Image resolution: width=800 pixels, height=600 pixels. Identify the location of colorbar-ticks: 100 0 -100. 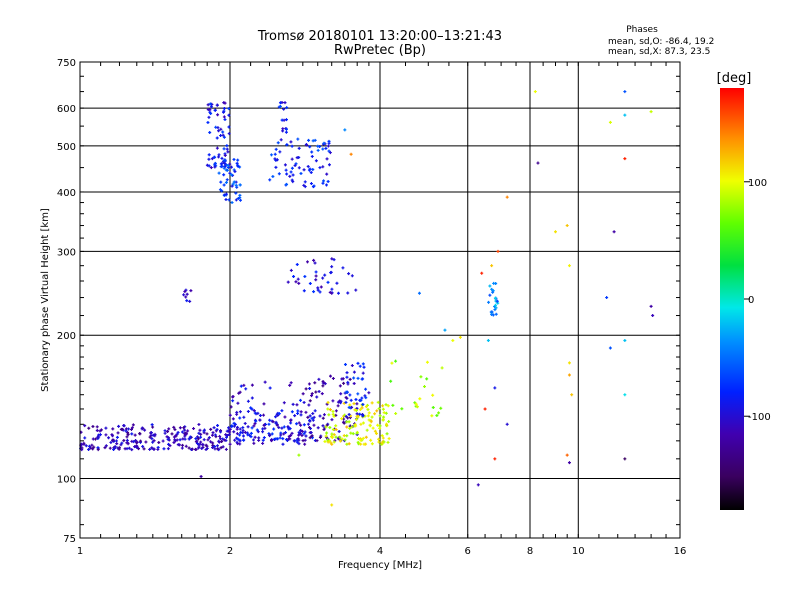
(757, 300).